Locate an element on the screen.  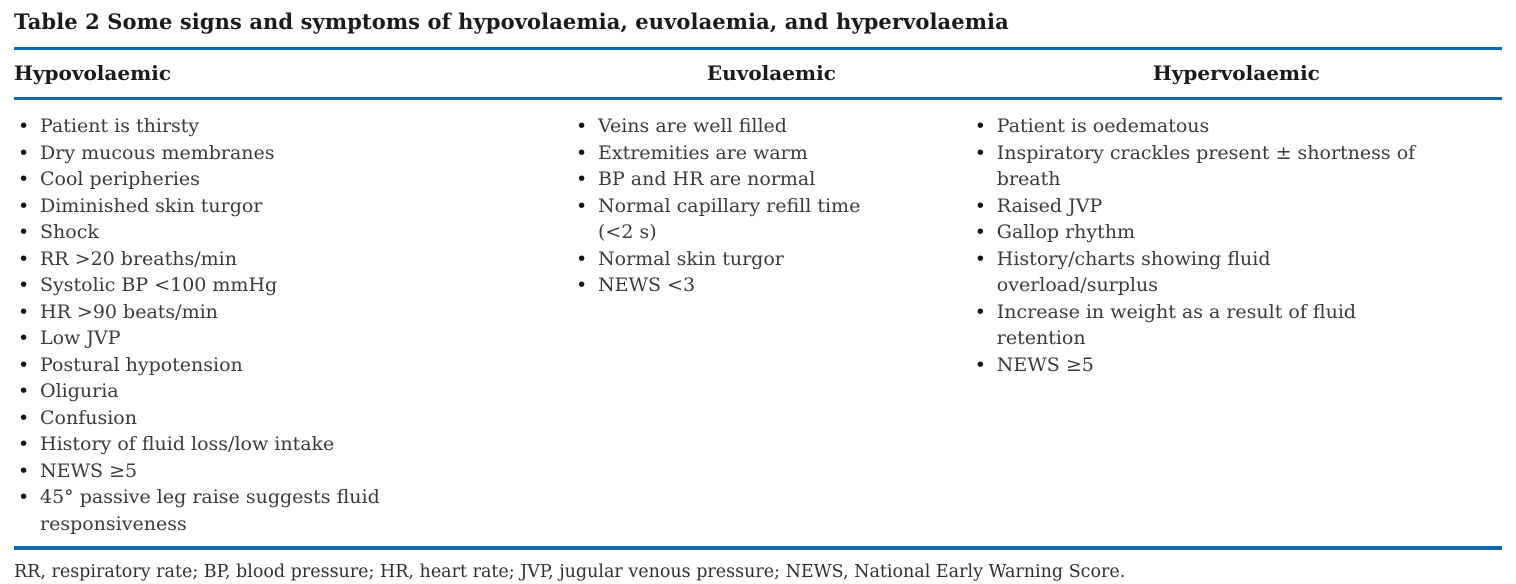
list-item: Shock is located at coordinates (224, 232).